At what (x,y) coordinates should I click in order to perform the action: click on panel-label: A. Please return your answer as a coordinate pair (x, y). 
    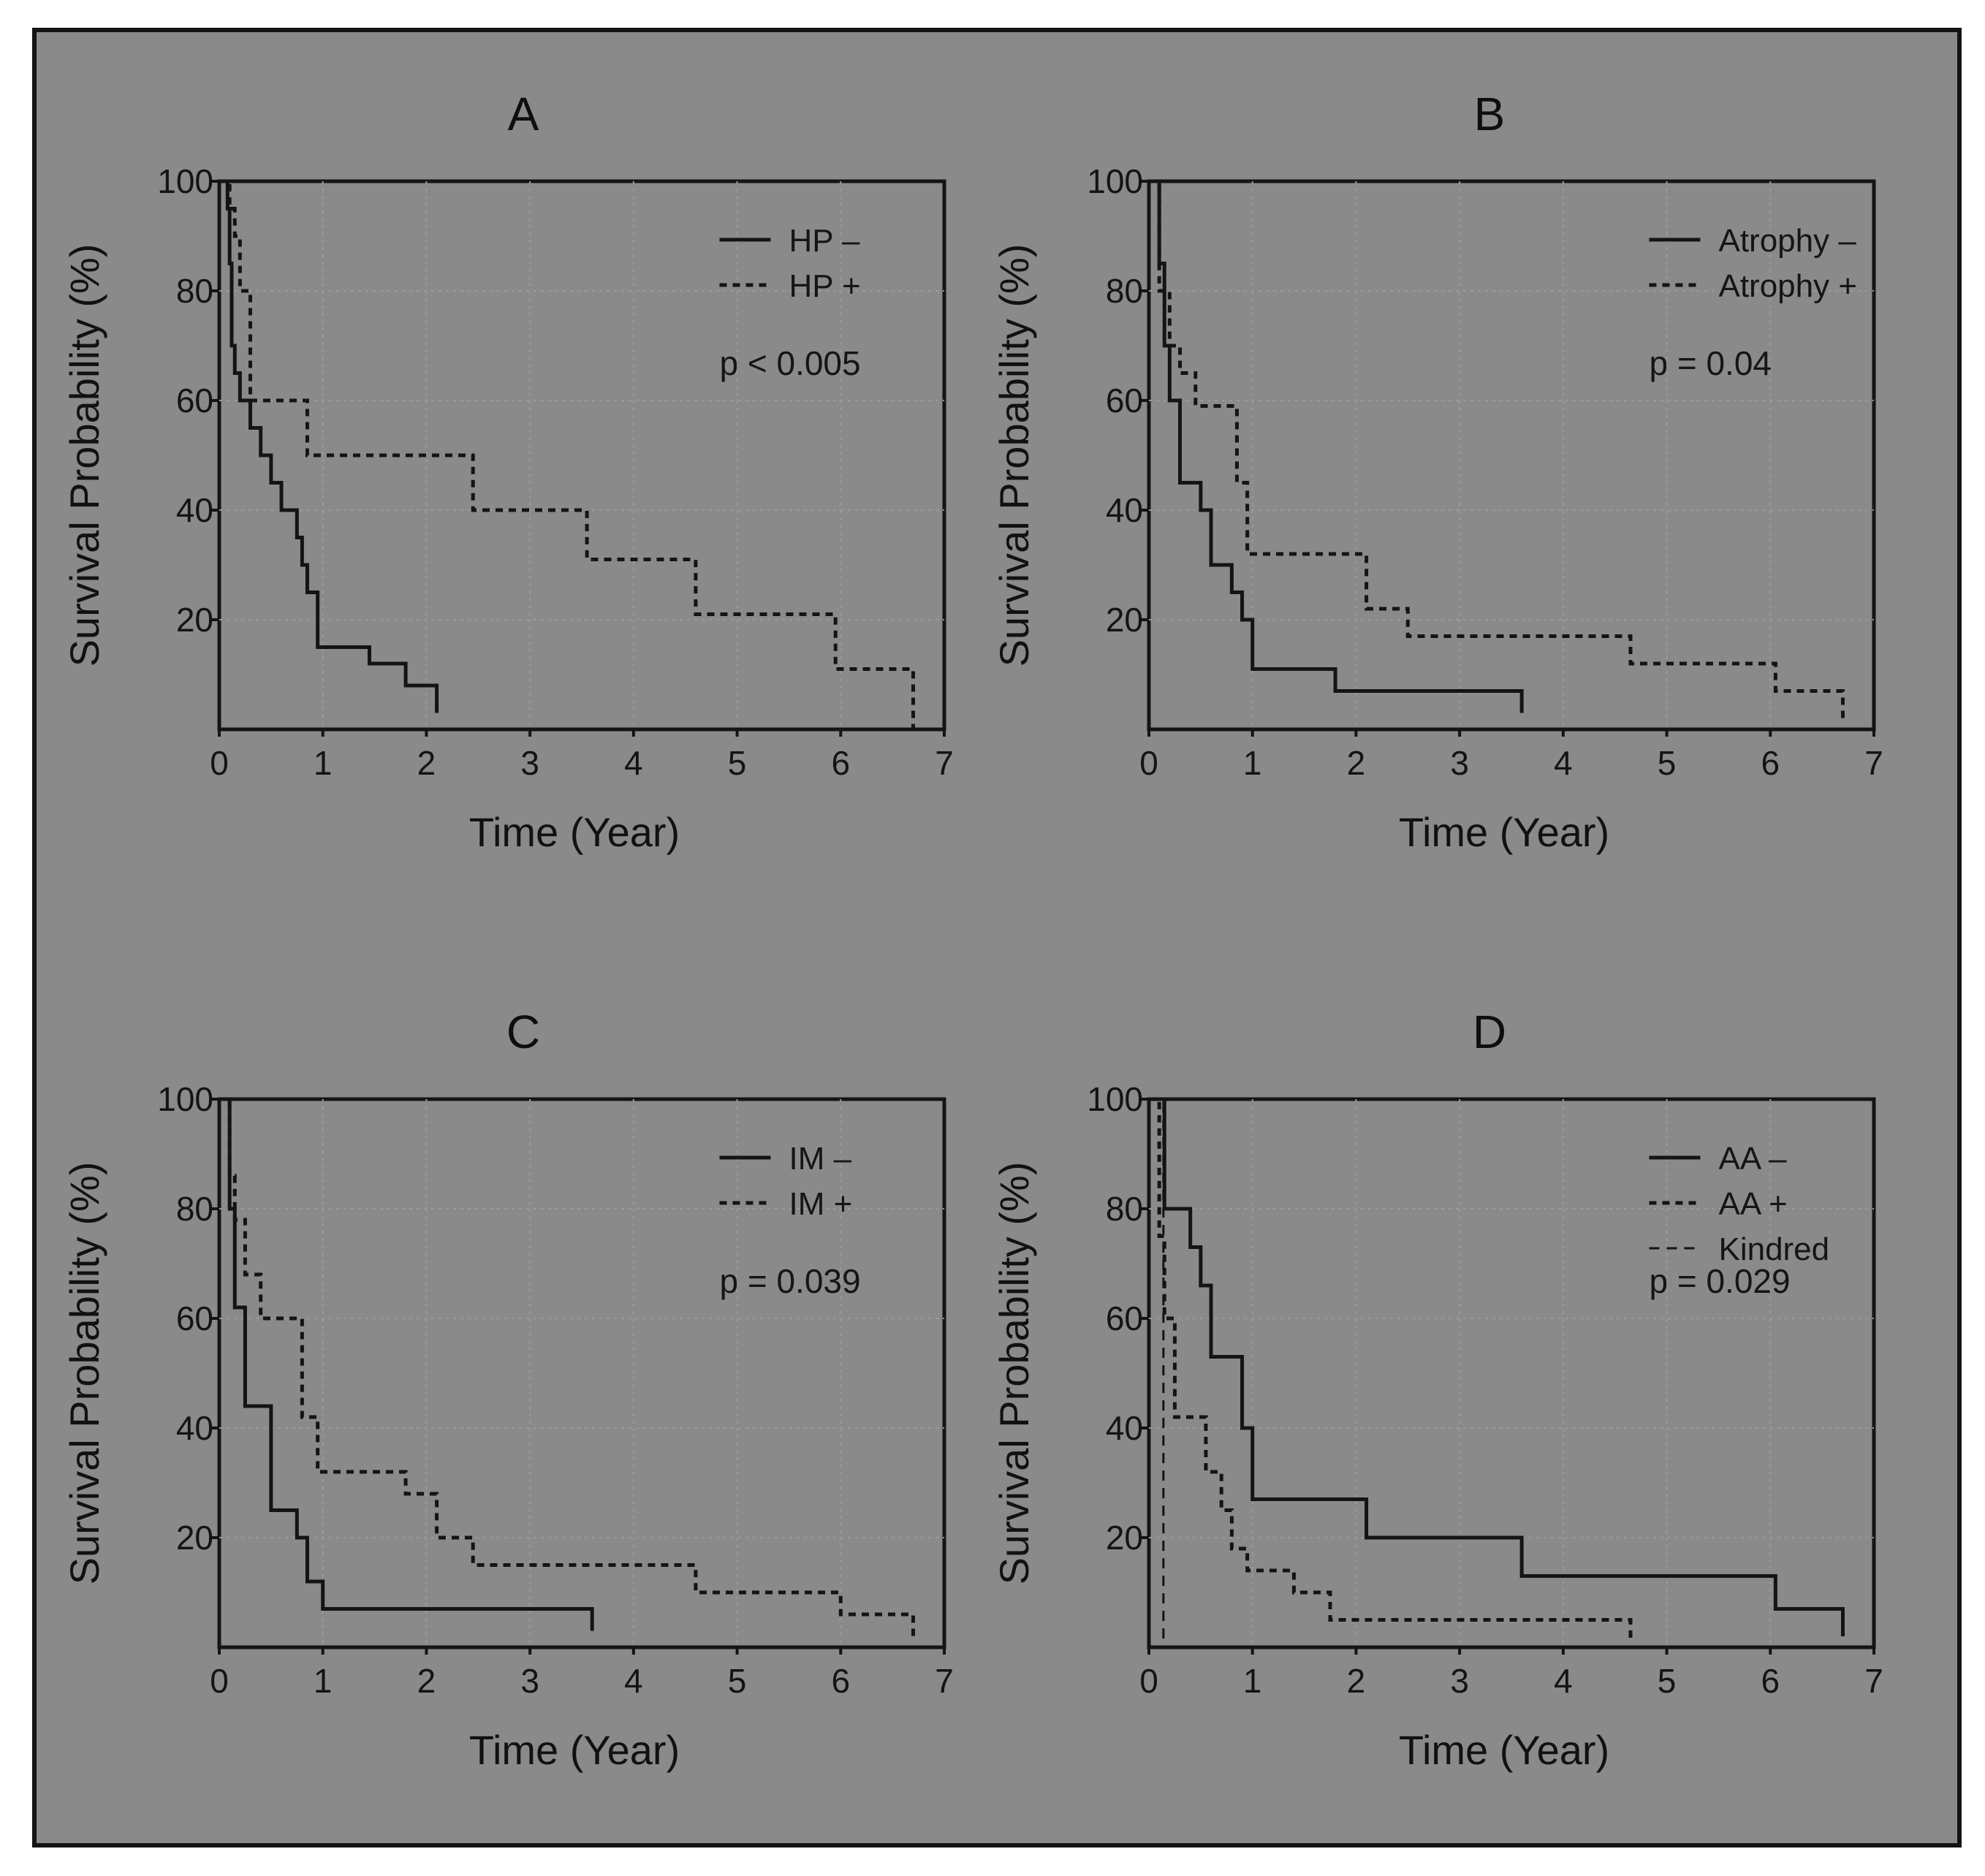
    Looking at the image, I should click on (523, 114).